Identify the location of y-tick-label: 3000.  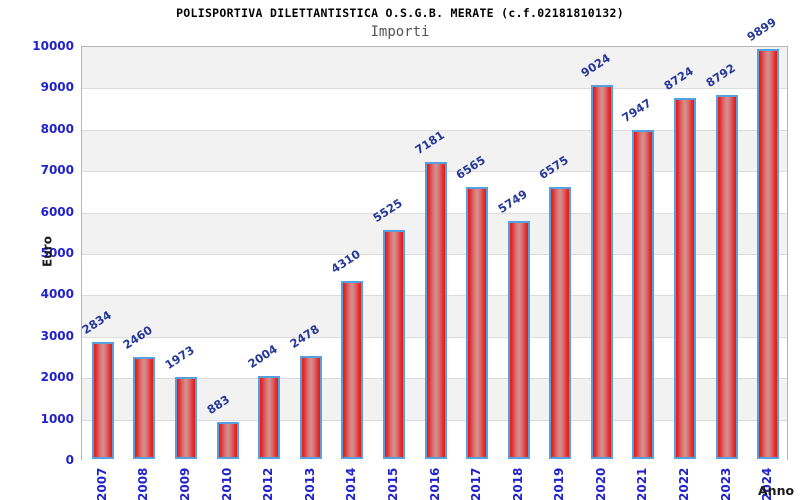
(57, 335).